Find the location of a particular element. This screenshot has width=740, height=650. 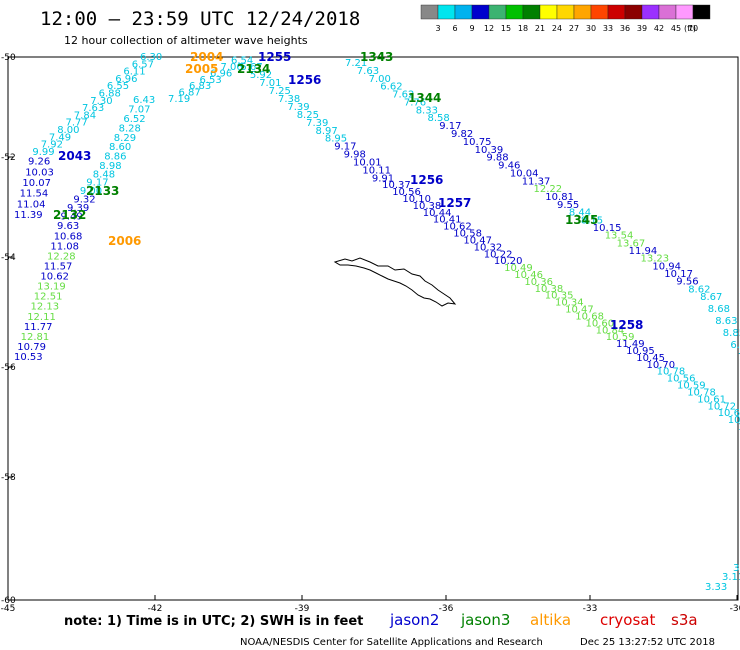

wave-height-value: 8.97 is located at coordinates (327, 131).